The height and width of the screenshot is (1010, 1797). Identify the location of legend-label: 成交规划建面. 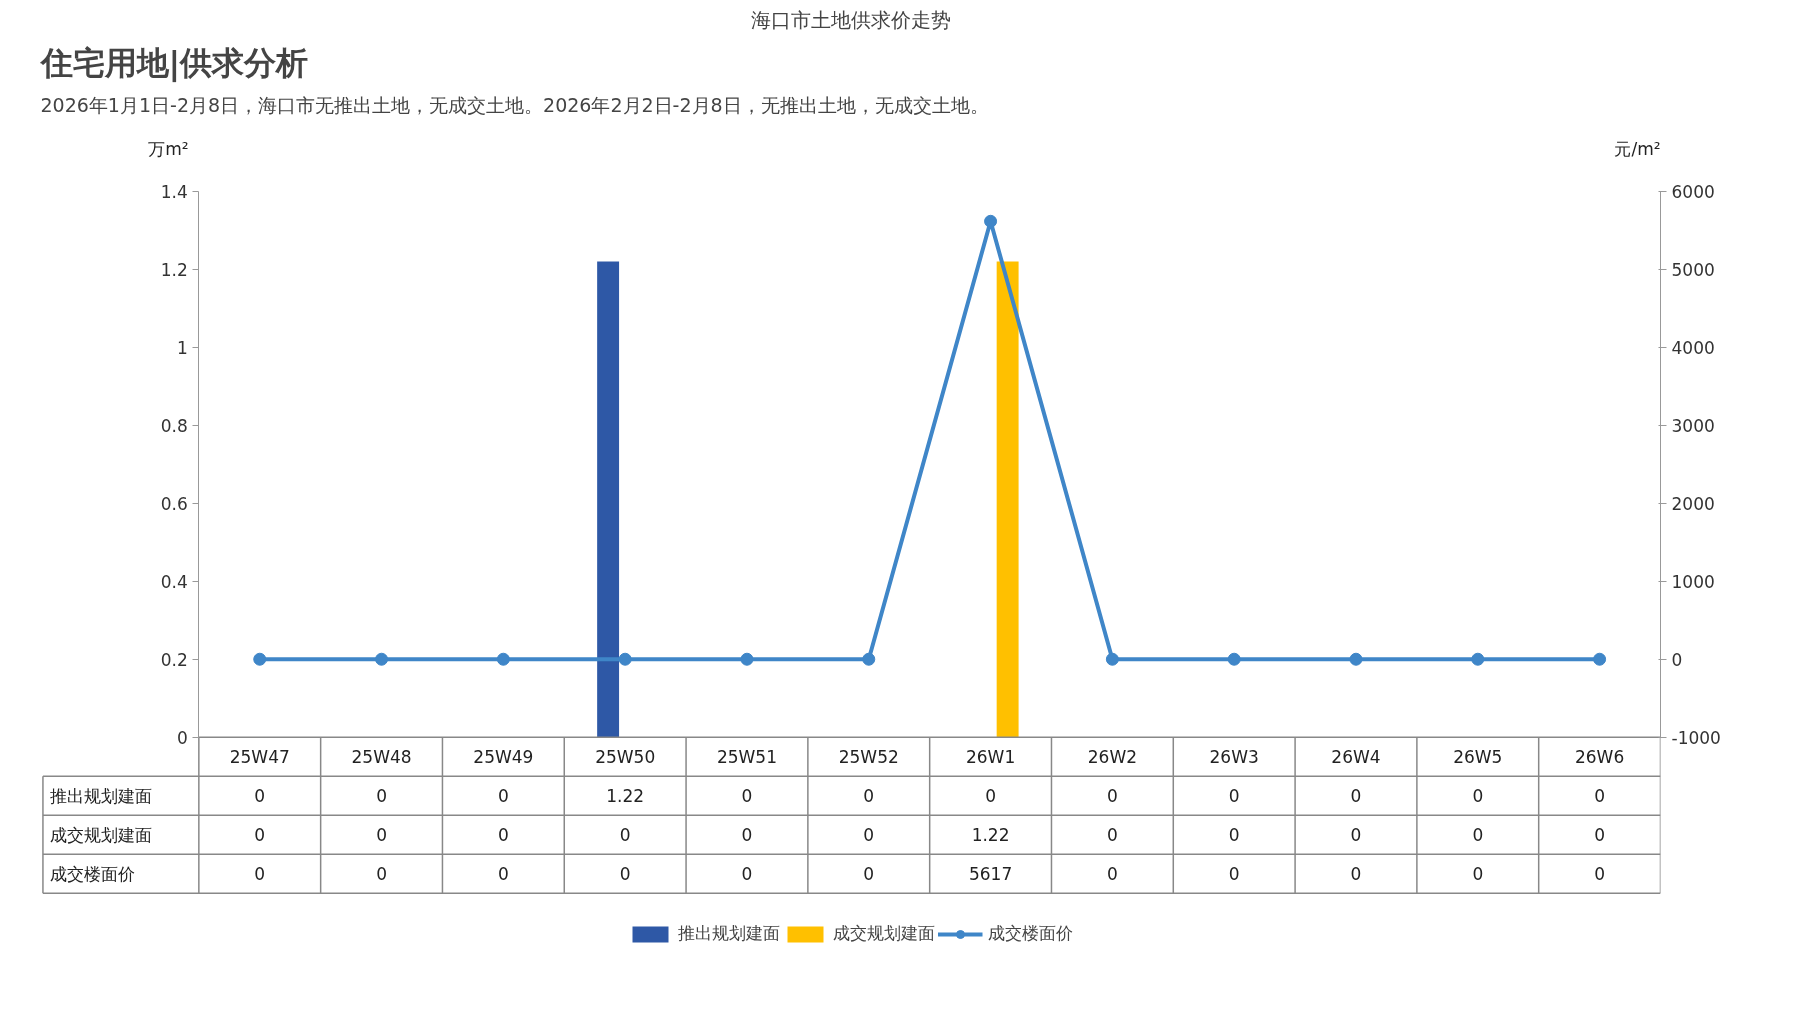
(883, 933).